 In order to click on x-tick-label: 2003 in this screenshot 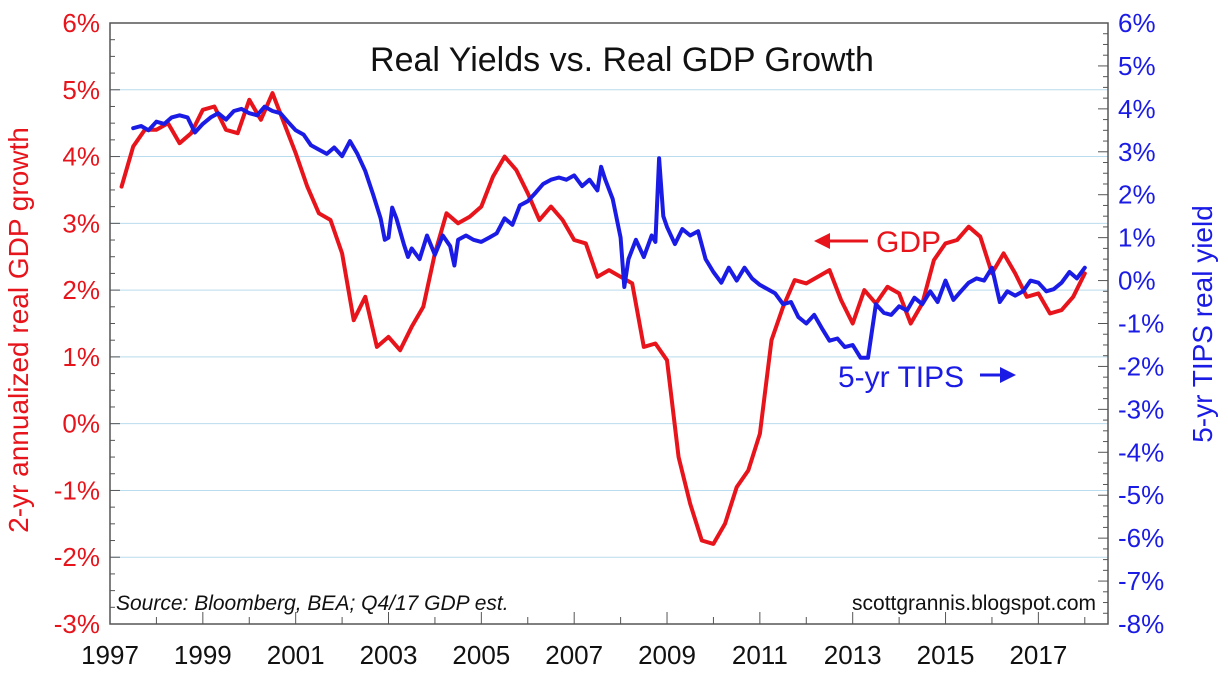, I will do `click(389, 655)`.